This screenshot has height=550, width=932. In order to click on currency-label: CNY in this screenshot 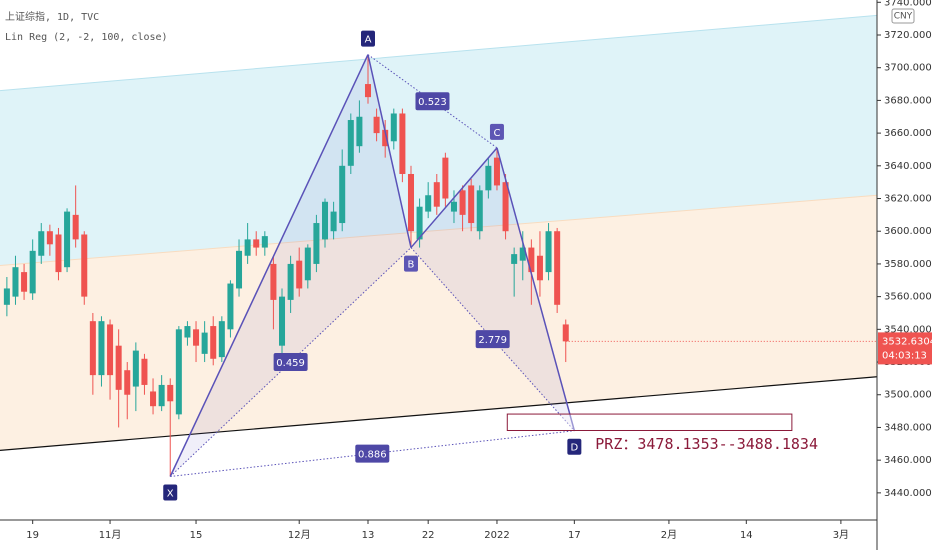, I will do `click(903, 17)`.